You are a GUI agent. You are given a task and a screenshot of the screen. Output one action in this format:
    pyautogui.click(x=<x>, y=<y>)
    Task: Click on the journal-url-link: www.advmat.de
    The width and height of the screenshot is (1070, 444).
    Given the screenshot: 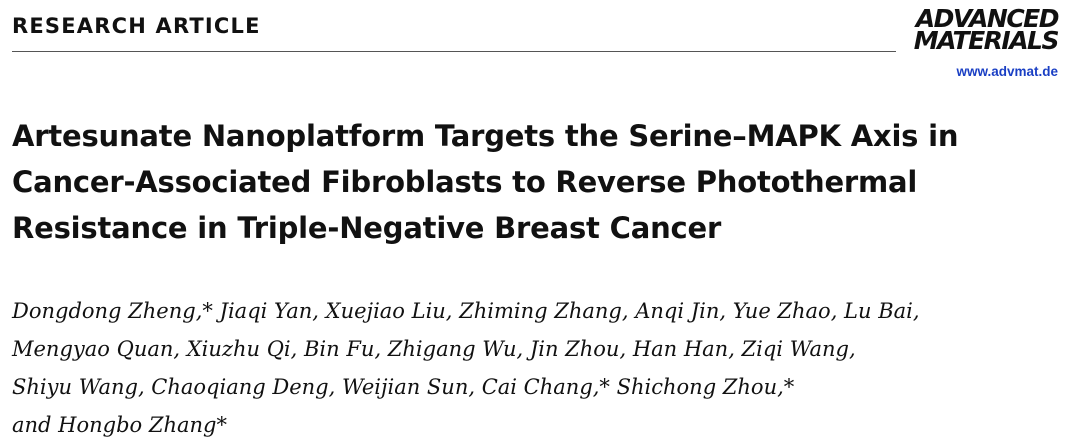 What is the action you would take?
    pyautogui.click(x=1007, y=71)
    